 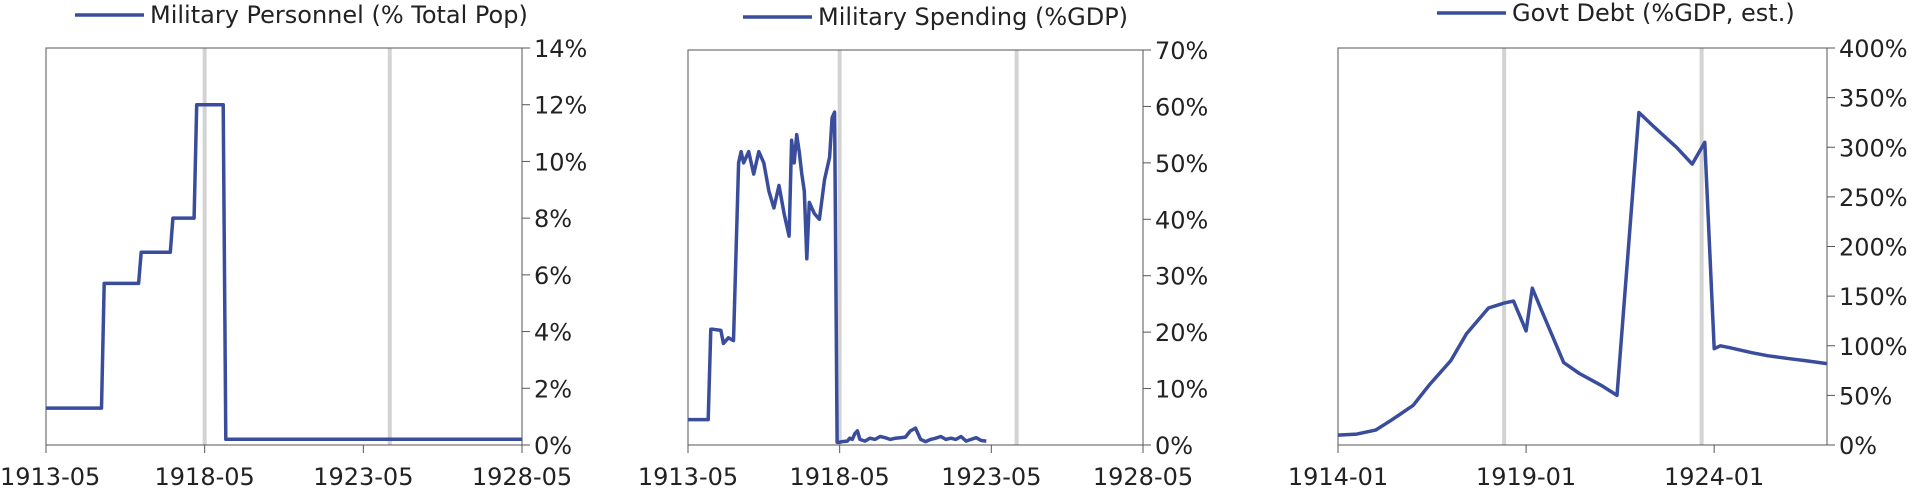 What do you see at coordinates (1714, 477) in the screenshot?
I see `x-tick-label: 1924-01` at bounding box center [1714, 477].